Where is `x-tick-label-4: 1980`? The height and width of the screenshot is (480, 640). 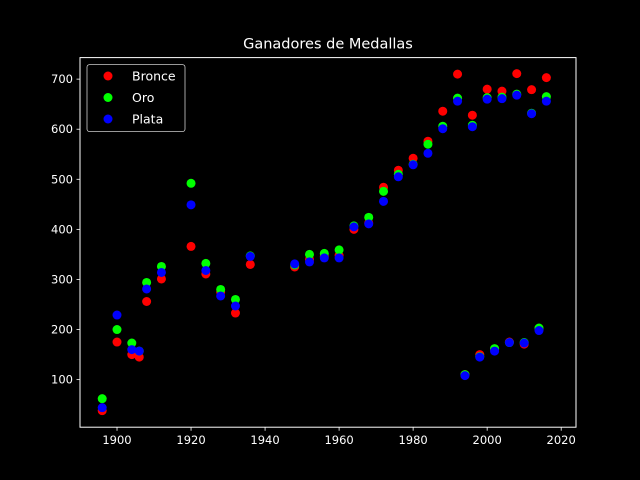 x-tick-label-4: 1980 is located at coordinates (412, 440).